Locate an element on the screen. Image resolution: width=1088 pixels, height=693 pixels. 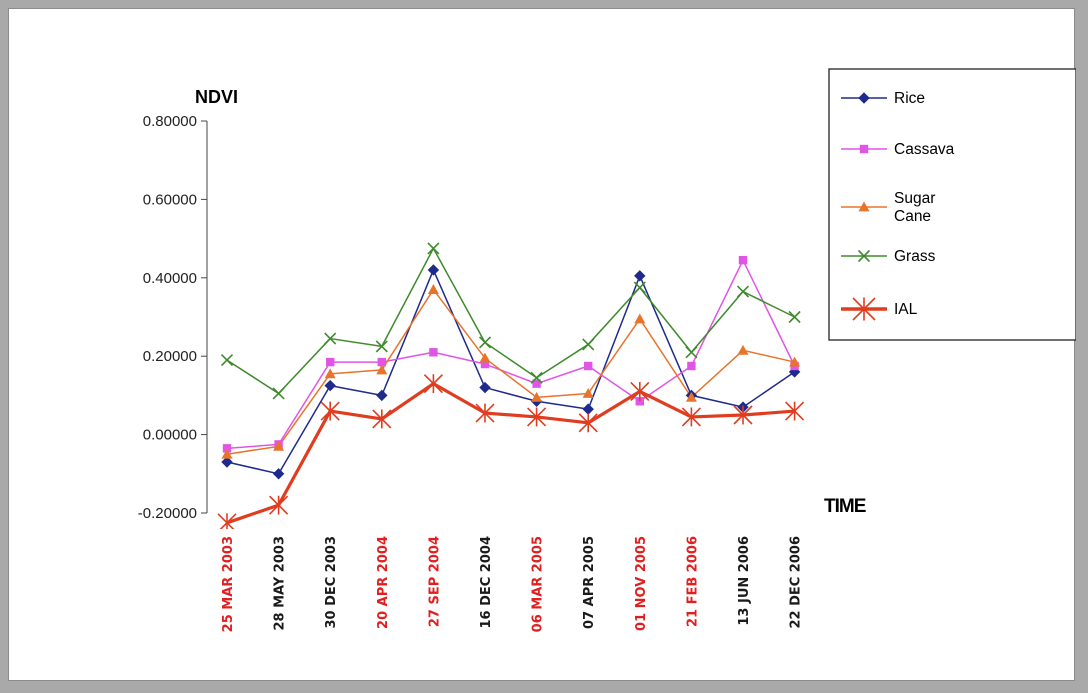
legend-box is located at coordinates (952, 204).